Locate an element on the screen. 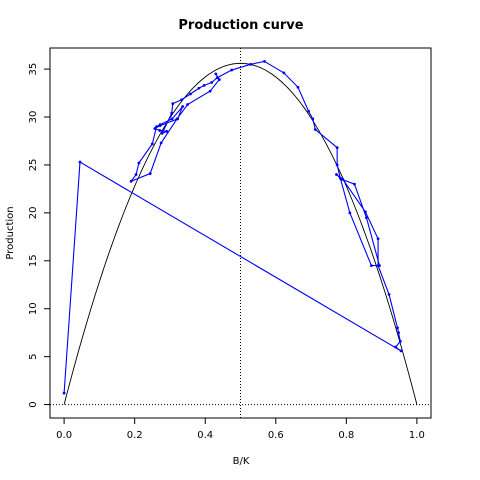  x-tick-label: 0.8 is located at coordinates (346, 435).